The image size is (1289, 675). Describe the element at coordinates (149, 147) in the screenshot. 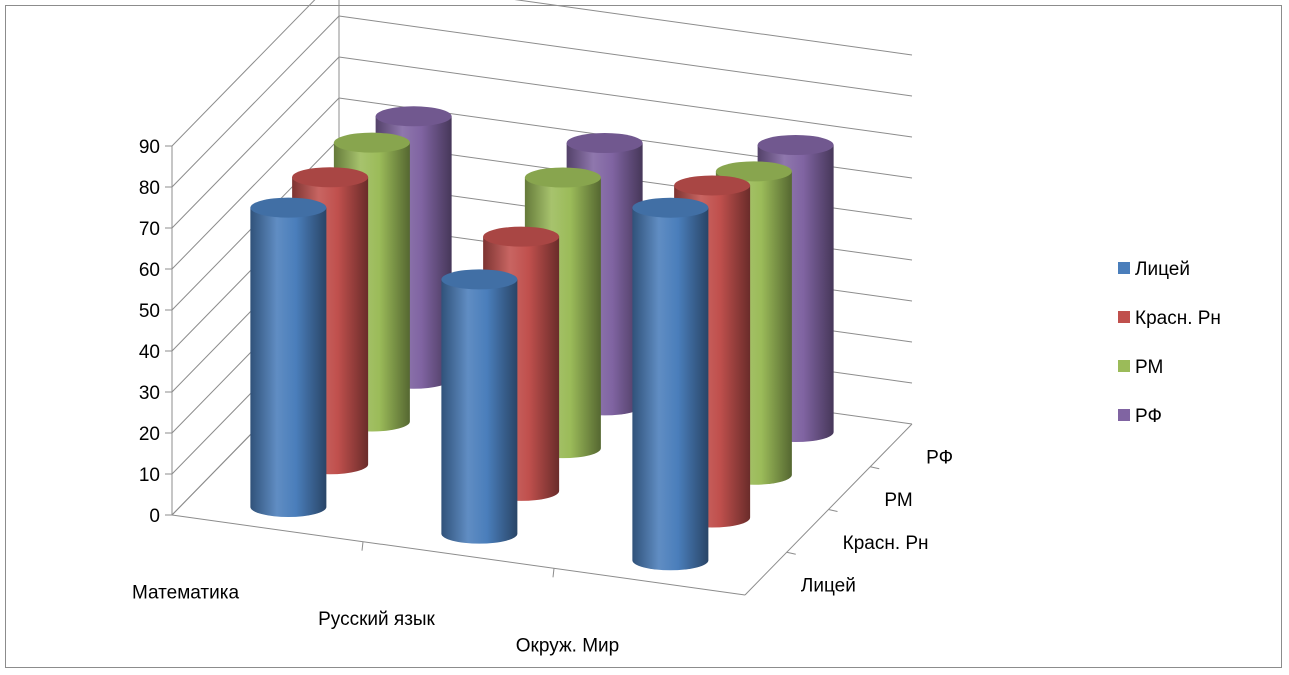

I see `y-tick-label: 90` at that location.